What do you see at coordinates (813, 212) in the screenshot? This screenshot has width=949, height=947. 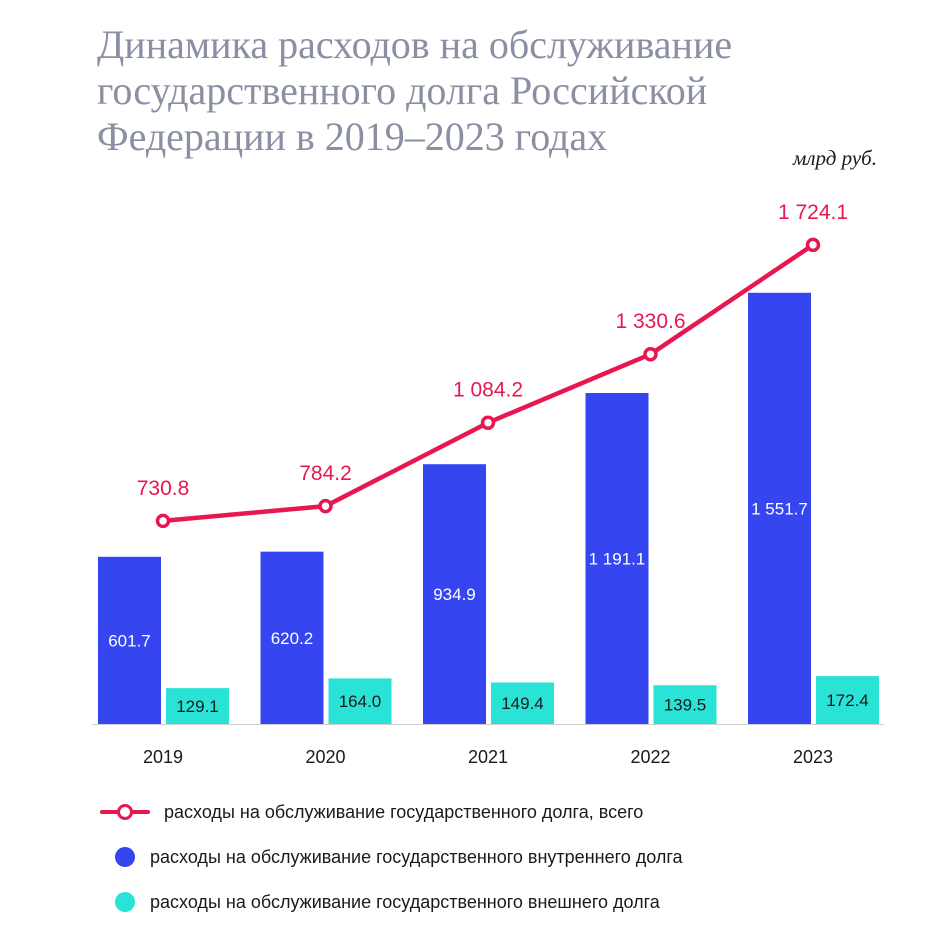 I see `data-label-total-2023: 1 724.1` at bounding box center [813, 212].